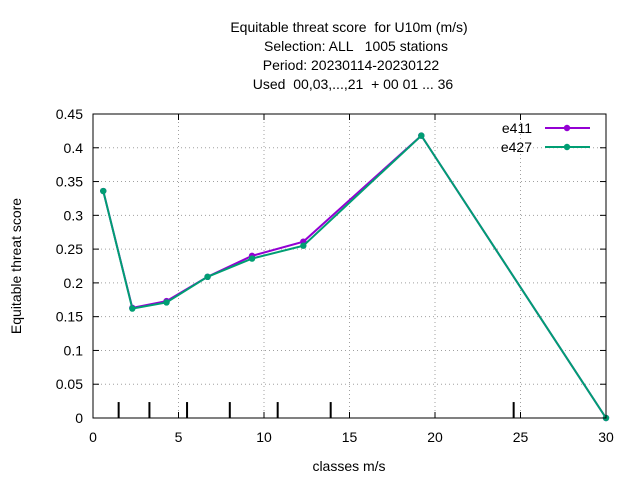 This screenshot has width=640, height=480. What do you see at coordinates (179, 437) in the screenshot?
I see `x-tick-label: 5` at bounding box center [179, 437].